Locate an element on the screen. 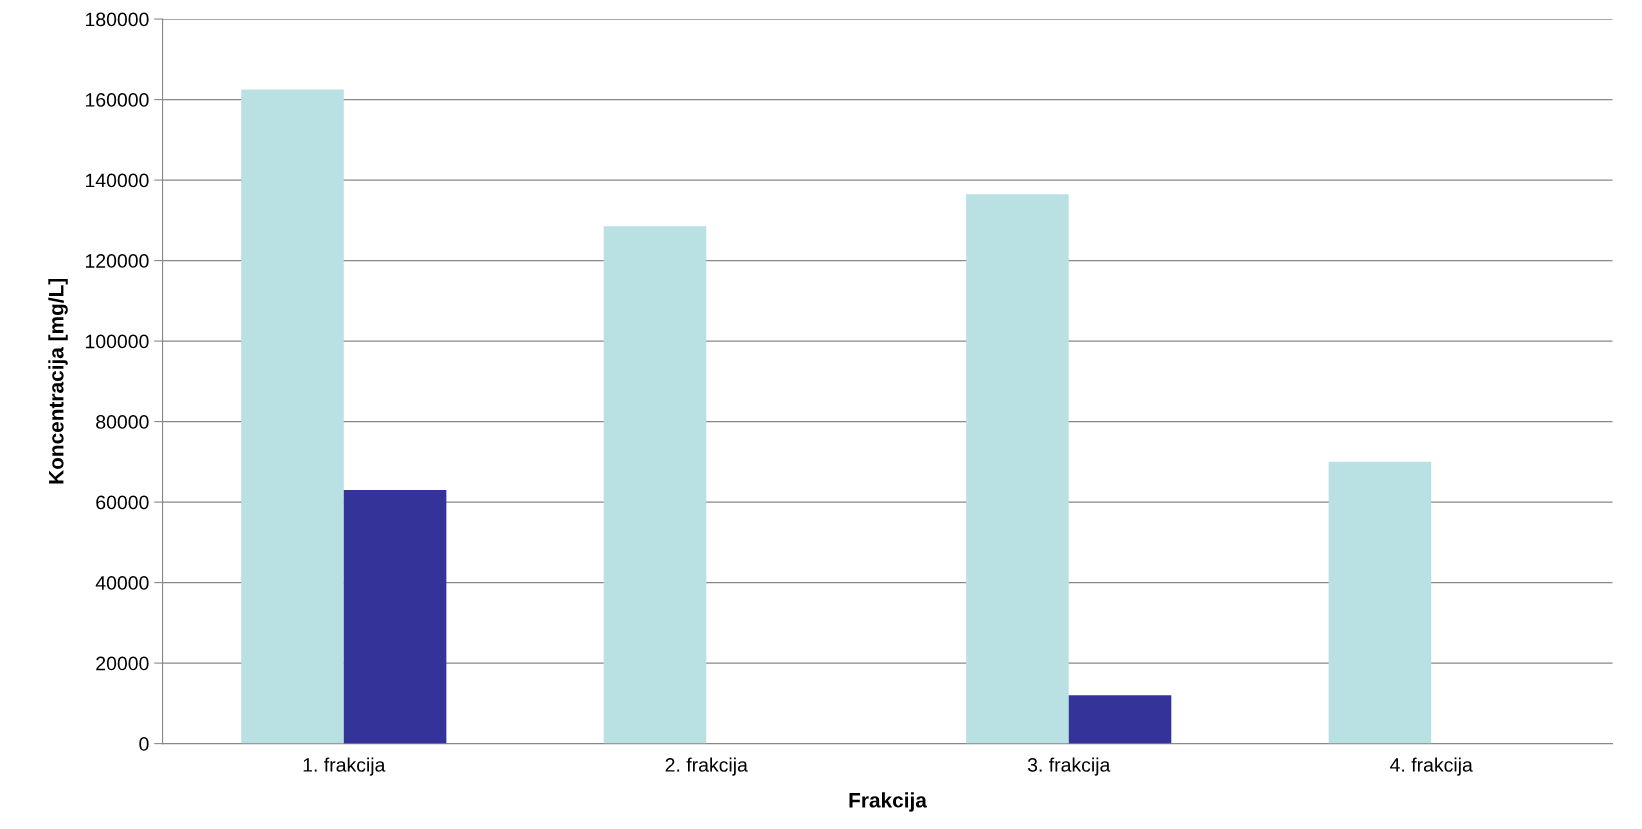  x-tick-label: 2. frakcija is located at coordinates (706, 766).